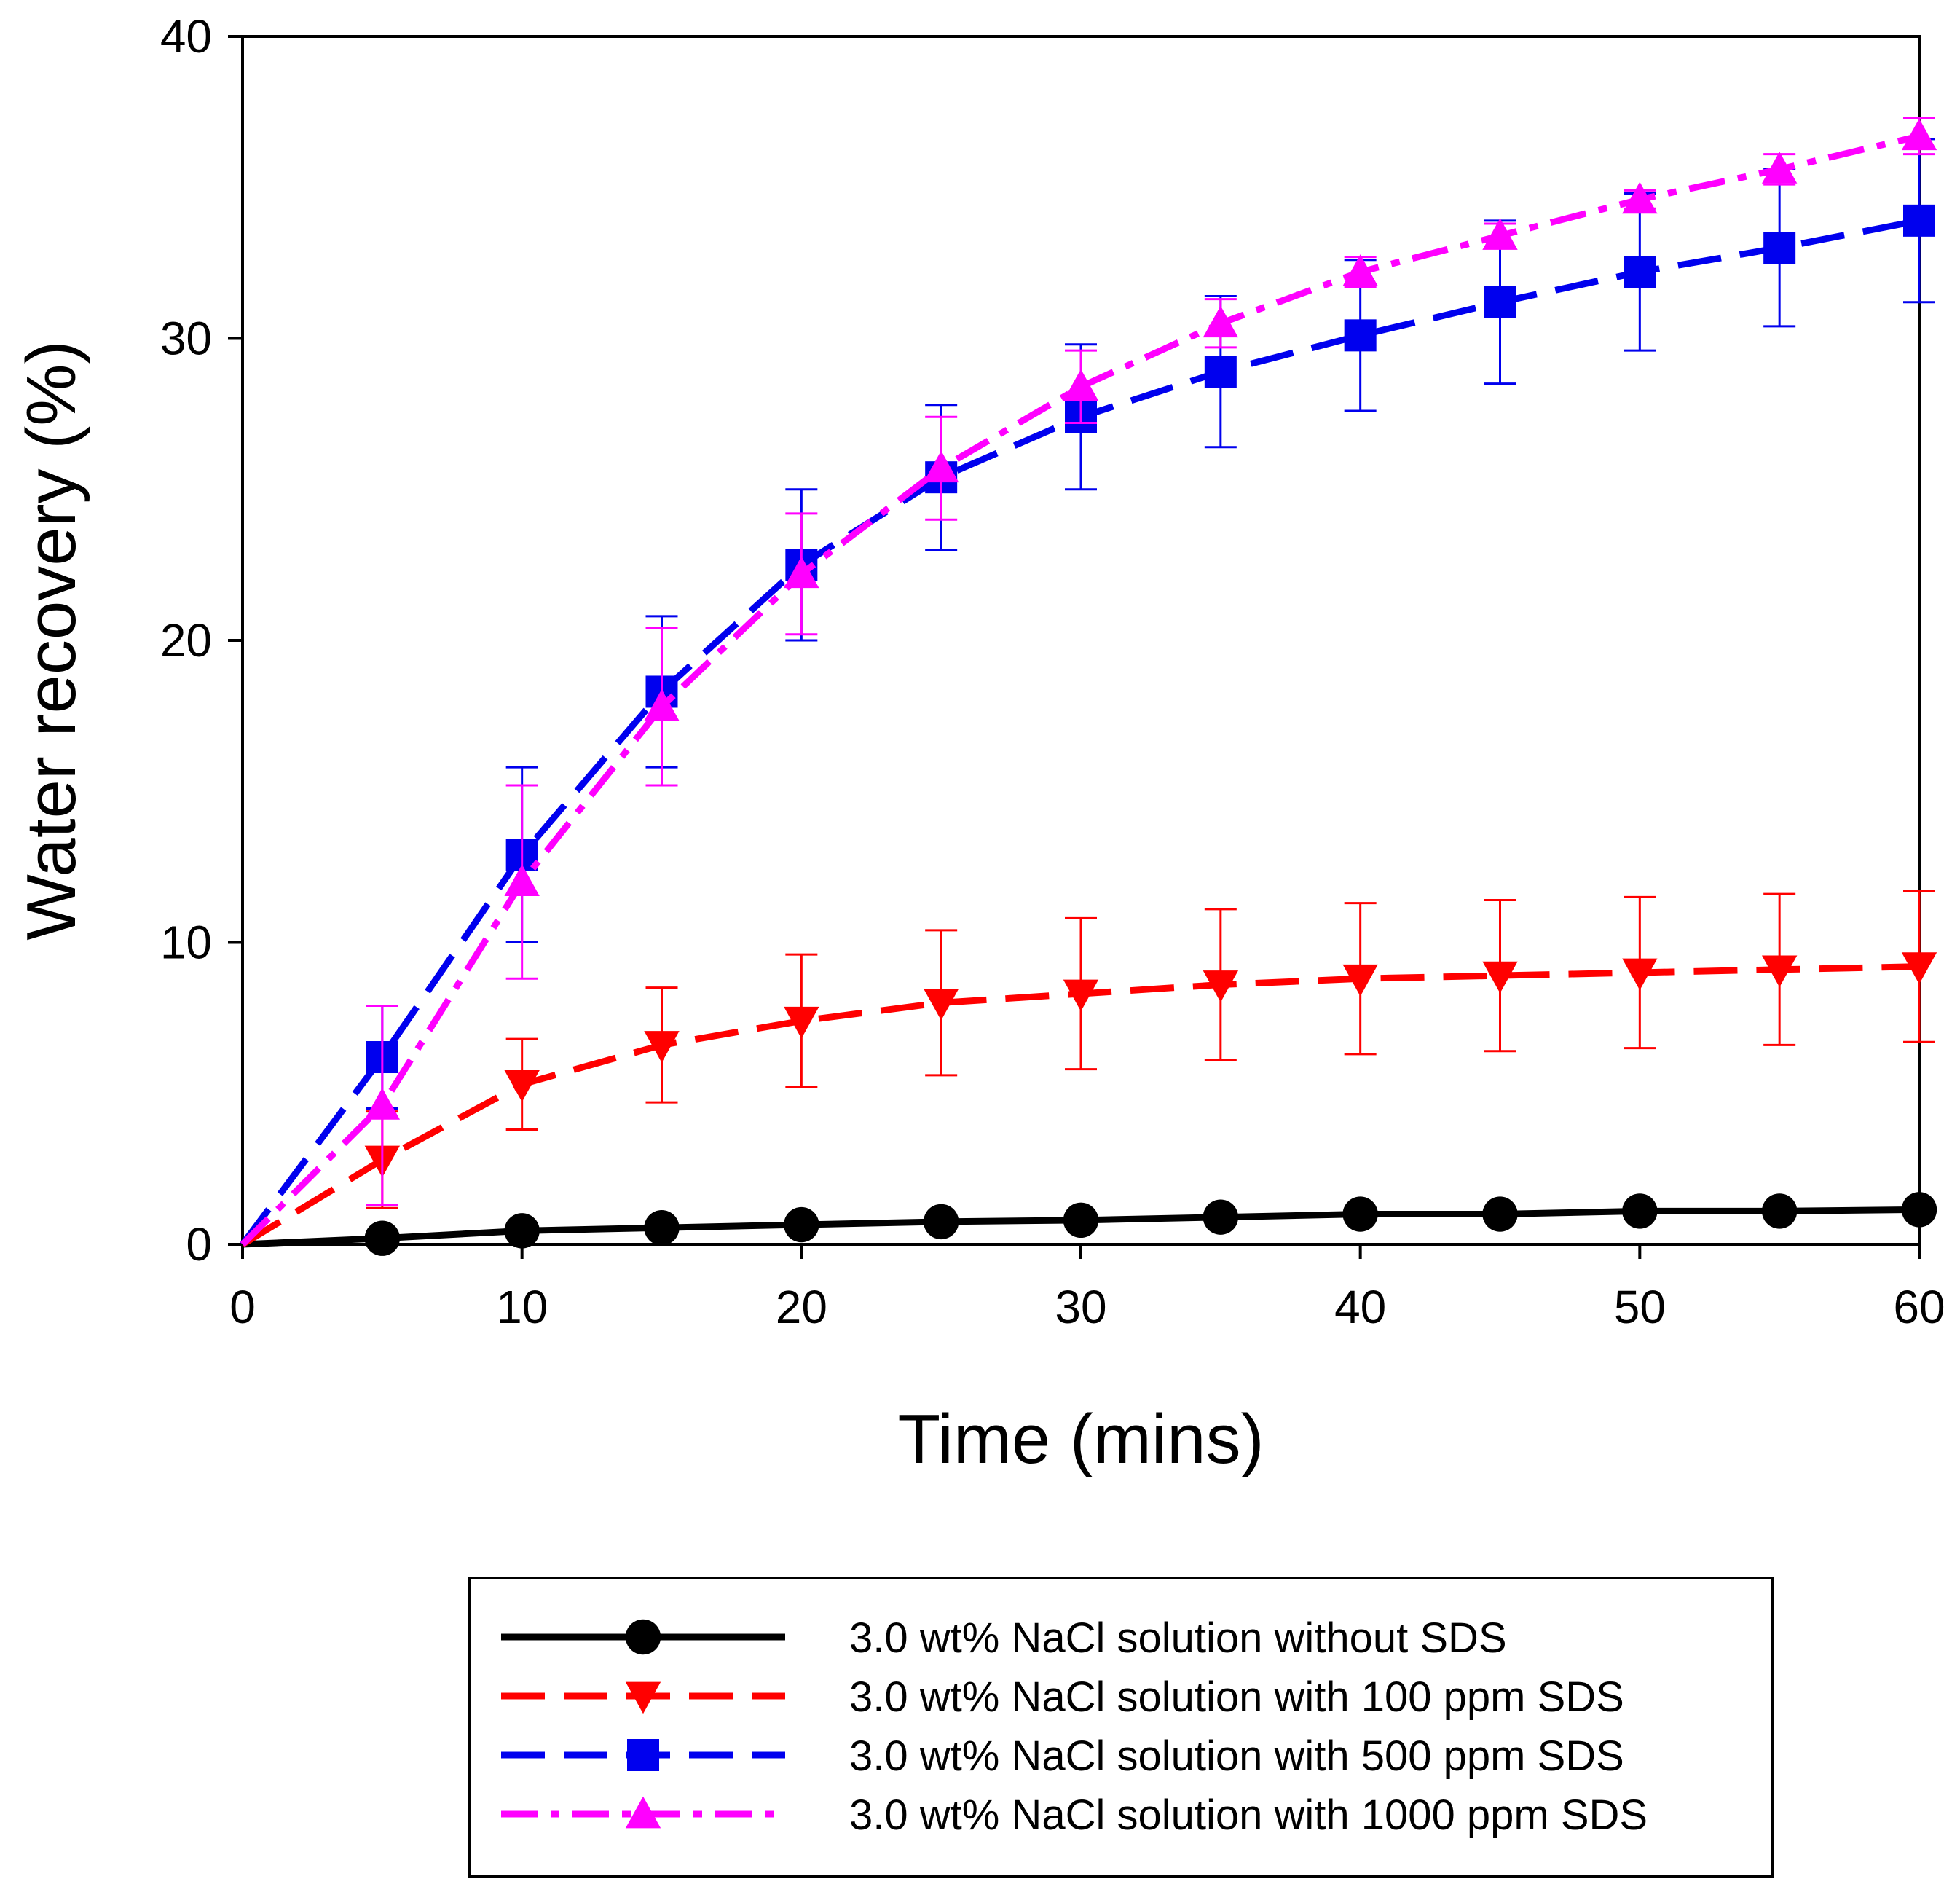  What do you see at coordinates (1919, 1307) in the screenshot?
I see `x-tick-label: 60` at bounding box center [1919, 1307].